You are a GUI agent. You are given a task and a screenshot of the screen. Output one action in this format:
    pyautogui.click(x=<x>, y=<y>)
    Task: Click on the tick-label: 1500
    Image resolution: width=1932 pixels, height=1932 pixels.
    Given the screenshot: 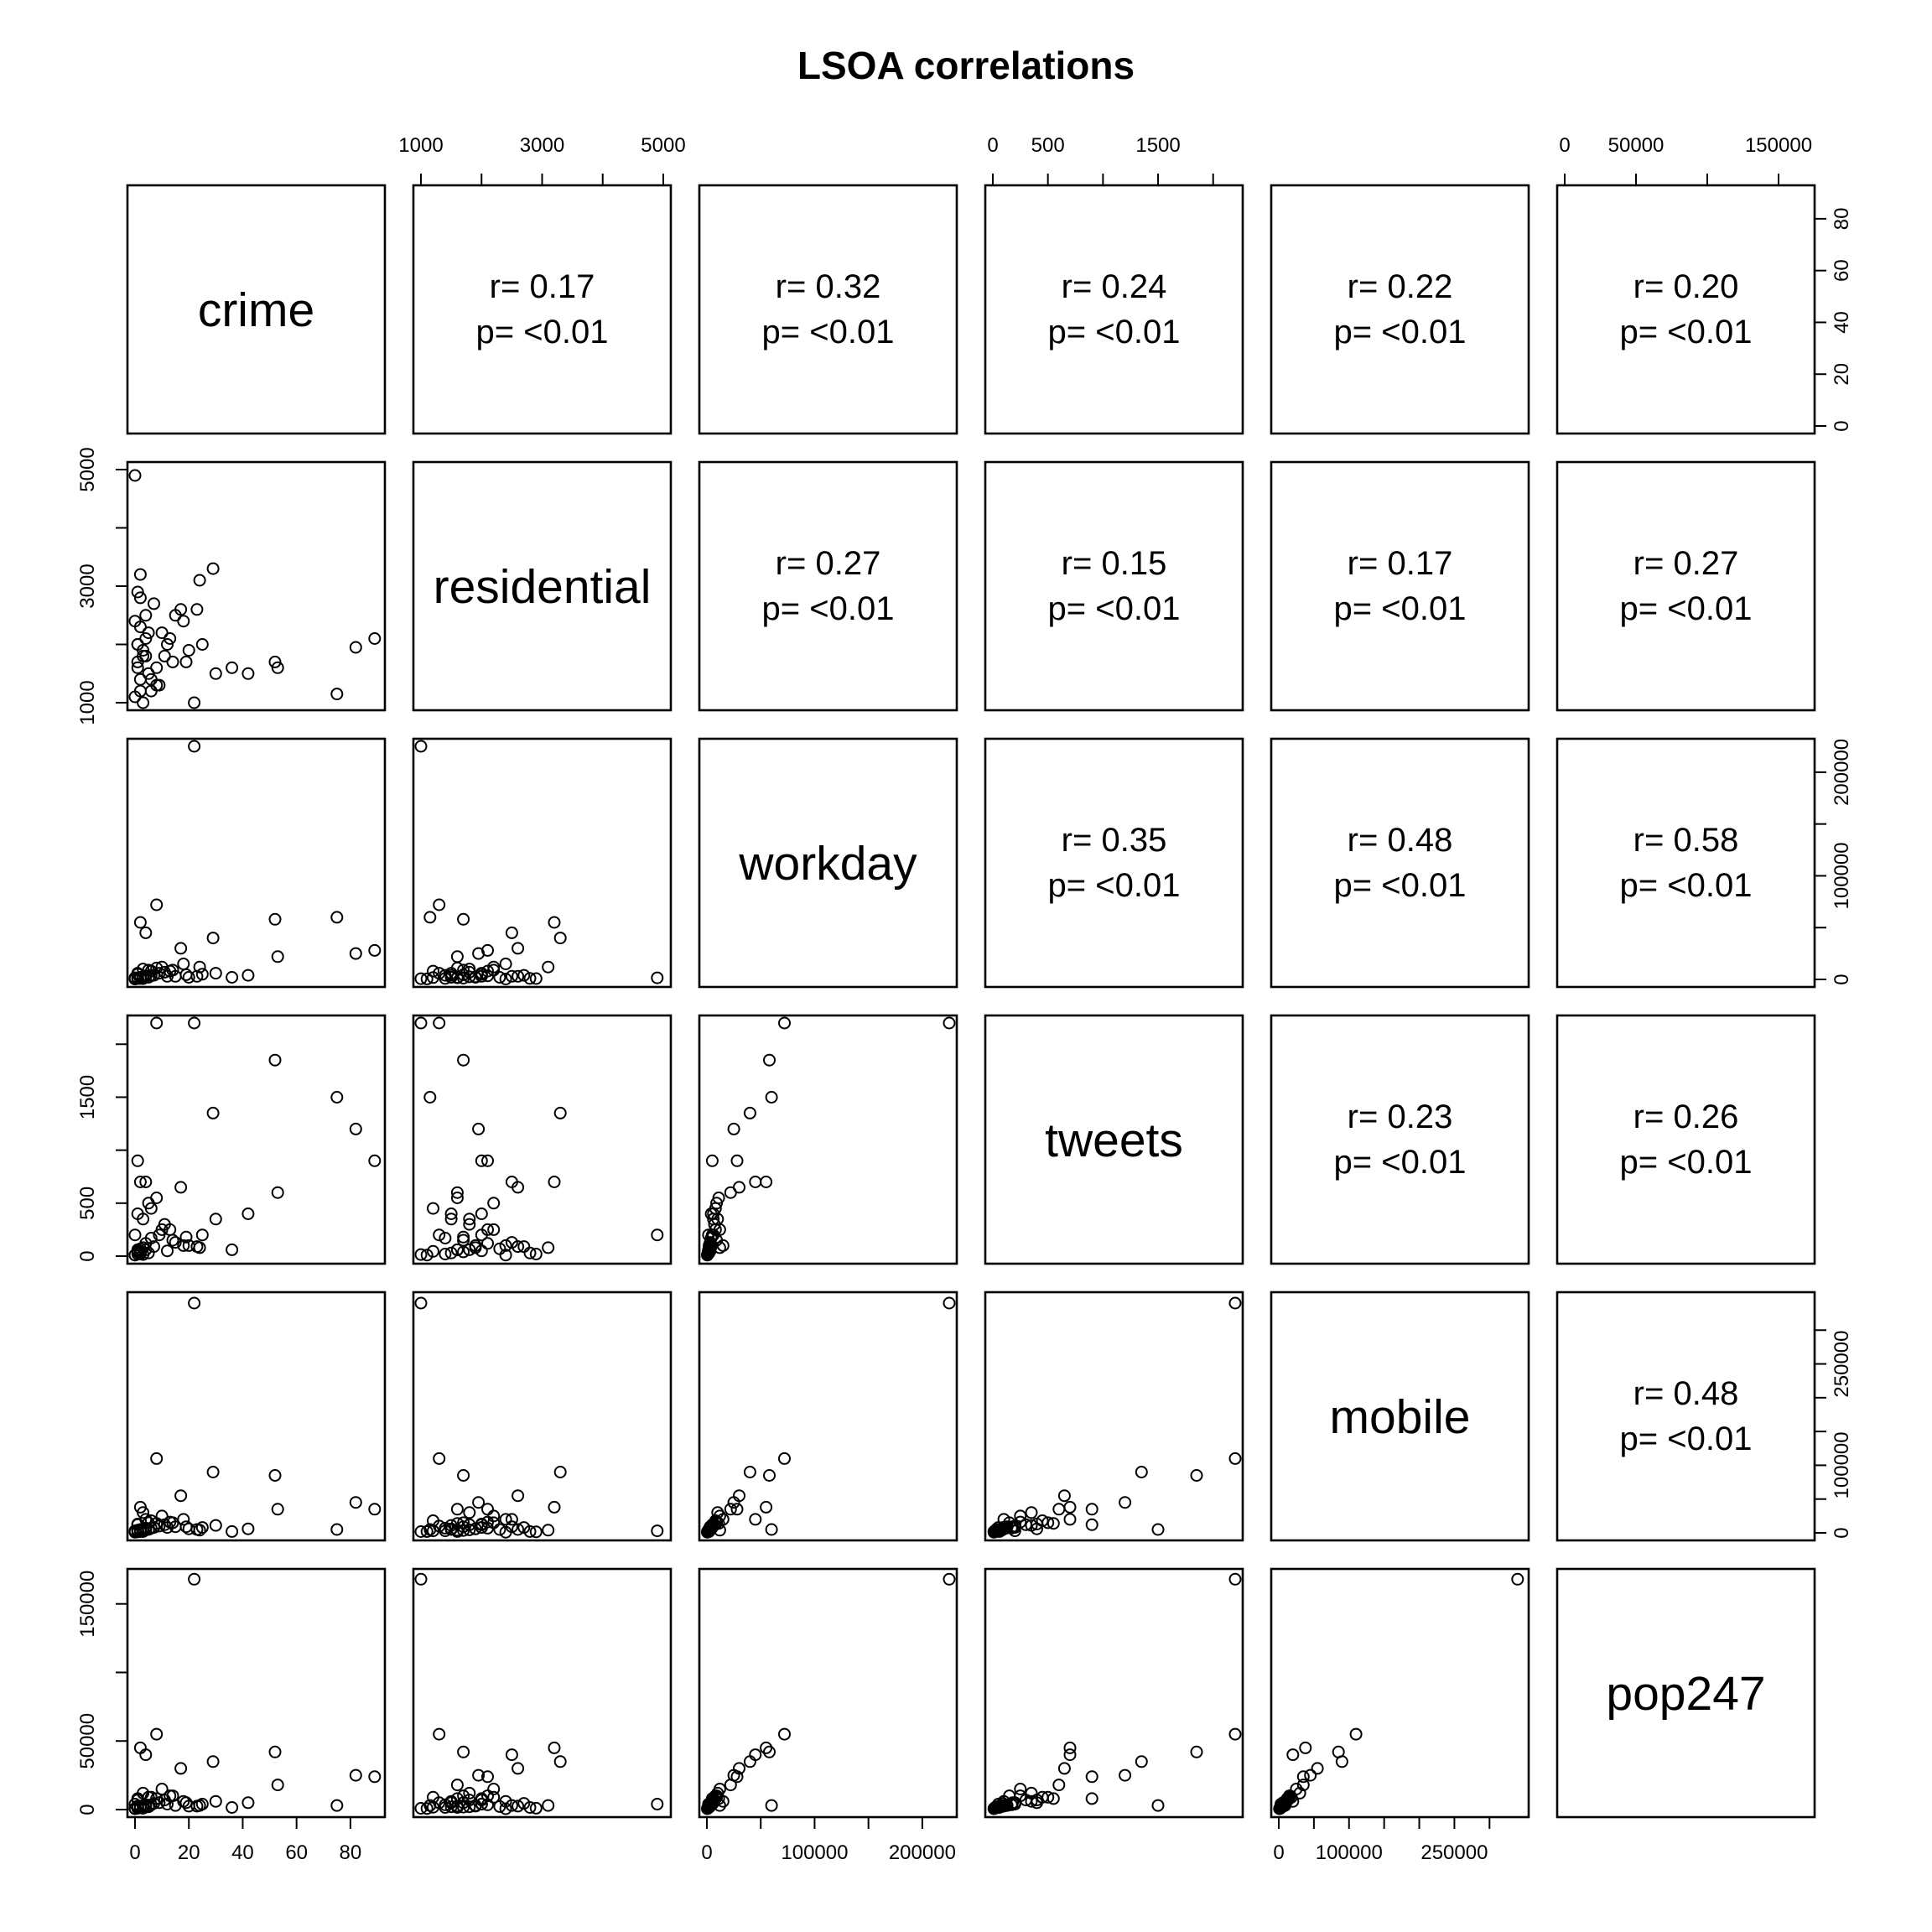 What is the action you would take?
    pyautogui.click(x=1157, y=145)
    